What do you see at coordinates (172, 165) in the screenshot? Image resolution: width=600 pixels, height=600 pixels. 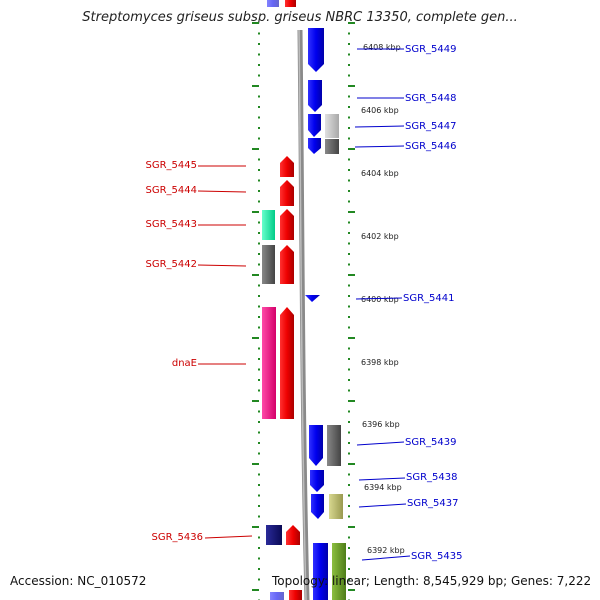 I see `gene-label-sgr-5445: SGR_5445` at bounding box center [172, 165].